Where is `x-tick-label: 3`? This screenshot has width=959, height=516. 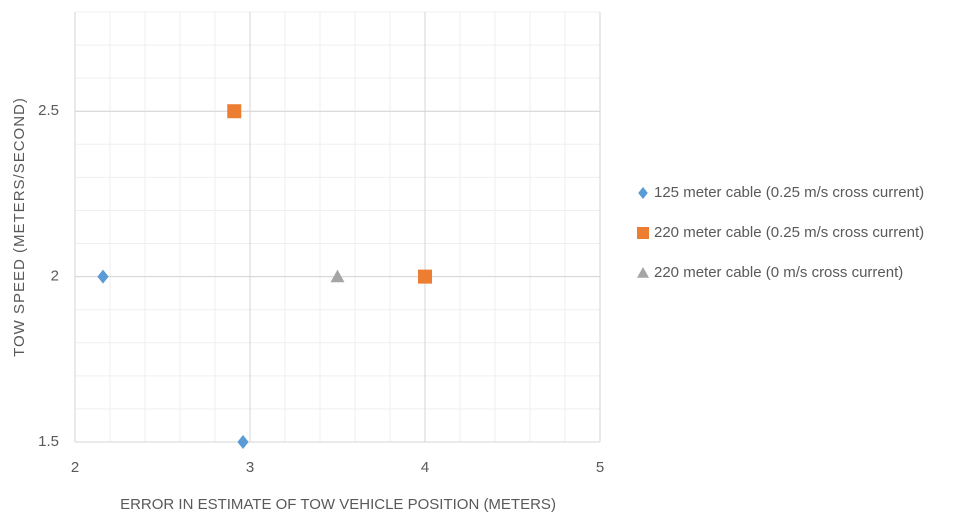 x-tick-label: 3 is located at coordinates (250, 467).